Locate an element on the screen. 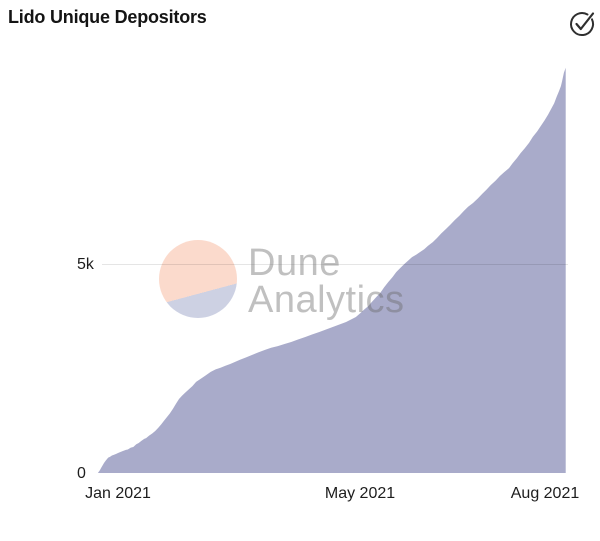  dune-watermark-logo is located at coordinates (198, 279).